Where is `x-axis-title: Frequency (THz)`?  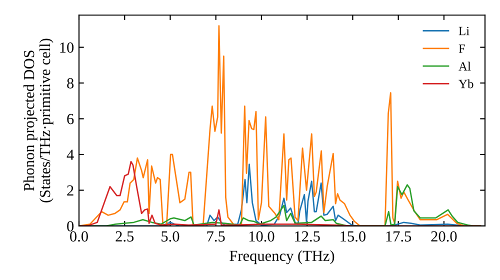
x-axis-title: Frequency (THz) is located at coordinates (282, 257).